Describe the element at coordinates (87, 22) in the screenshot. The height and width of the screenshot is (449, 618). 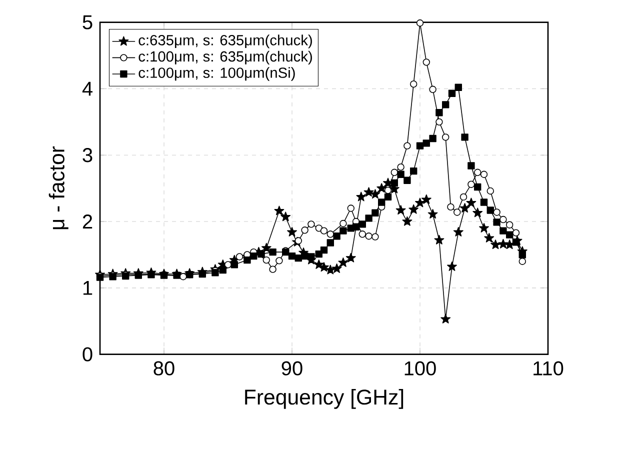
I see `y-tick-label: 5` at that location.